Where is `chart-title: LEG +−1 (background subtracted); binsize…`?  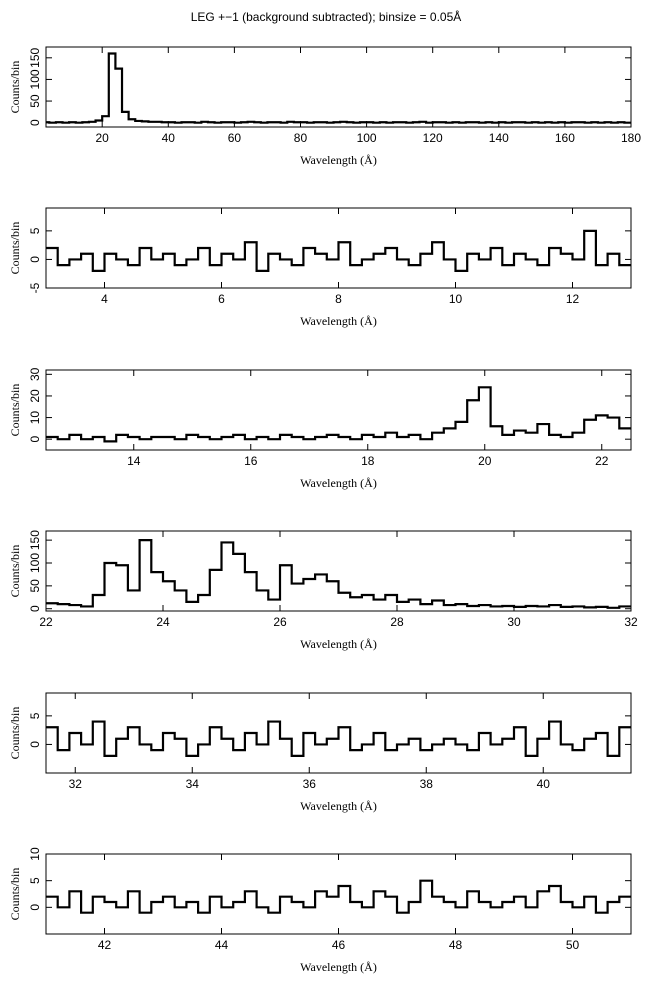 chart-title: LEG +−1 (background subtracted); binsize… is located at coordinates (326, 16).